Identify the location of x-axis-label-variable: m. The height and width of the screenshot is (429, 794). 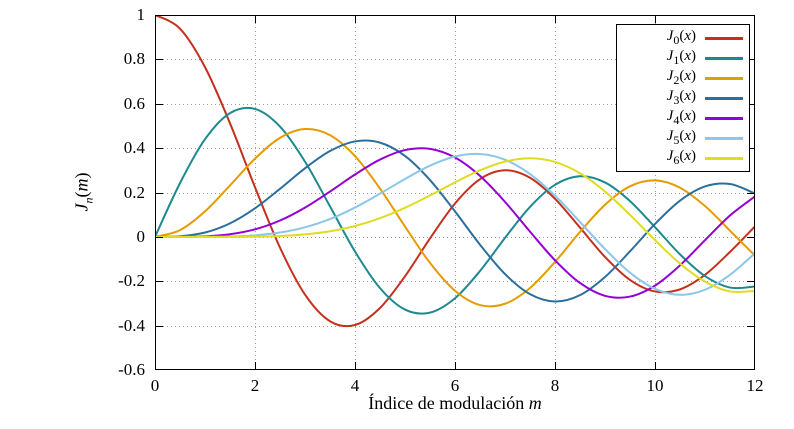
(535, 403).